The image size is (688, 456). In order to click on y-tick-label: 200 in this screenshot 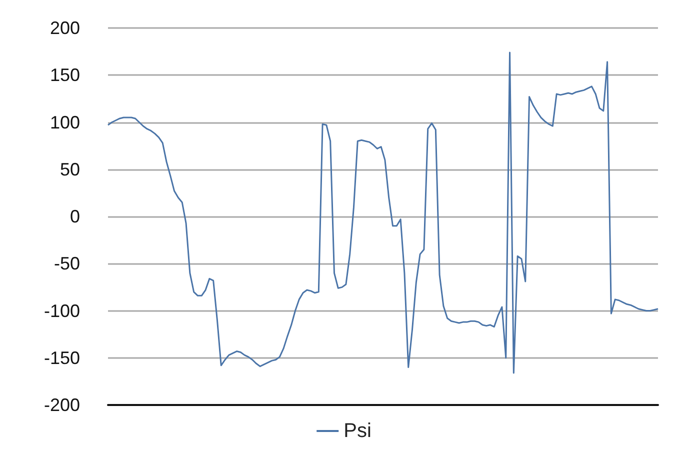, I will do `click(65, 28)`.